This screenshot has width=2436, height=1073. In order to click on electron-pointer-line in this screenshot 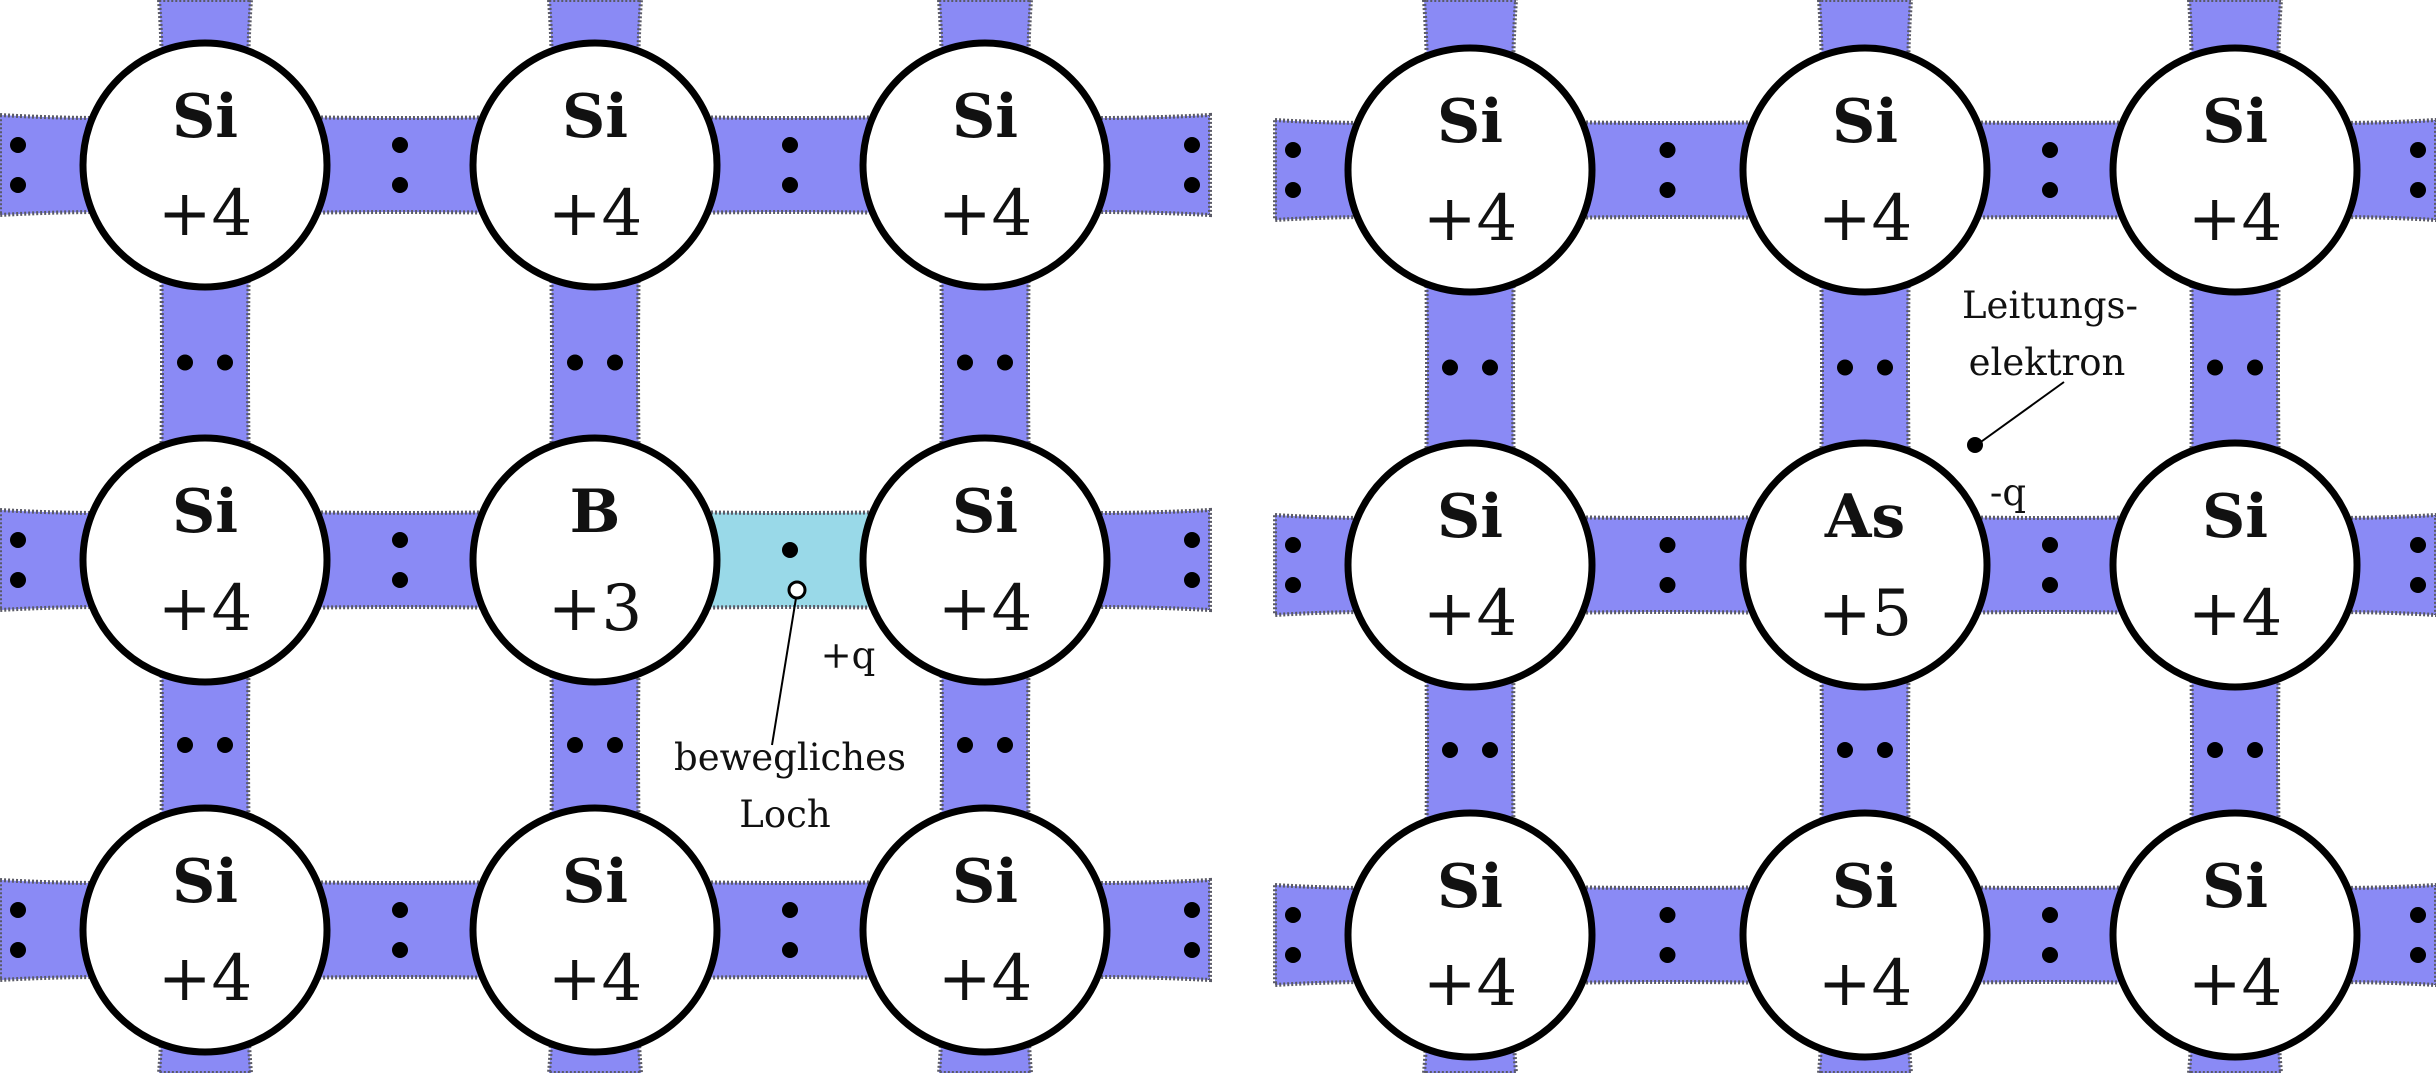, I will do `click(2021, 413)`.